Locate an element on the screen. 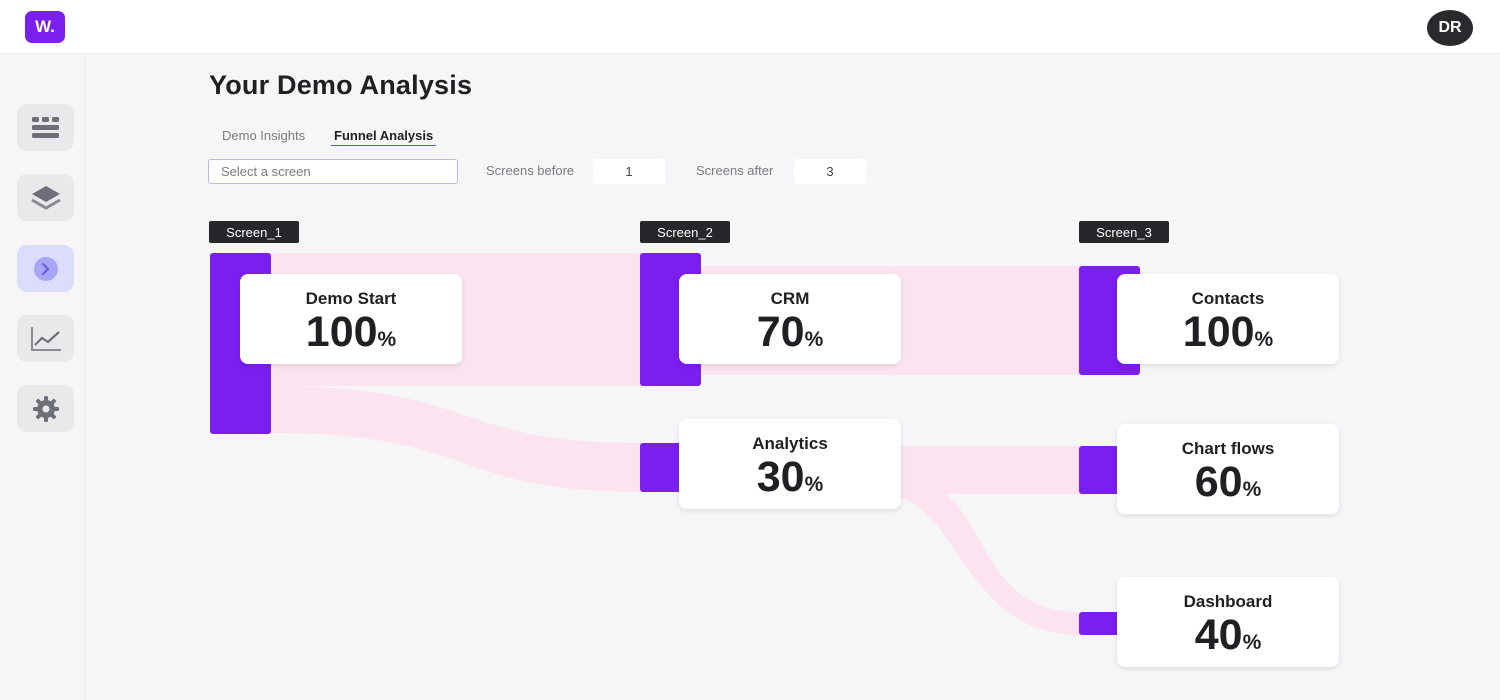 This screenshot has width=1500, height=700. node-card-dashboard: Dashboard 40% is located at coordinates (1228, 622).